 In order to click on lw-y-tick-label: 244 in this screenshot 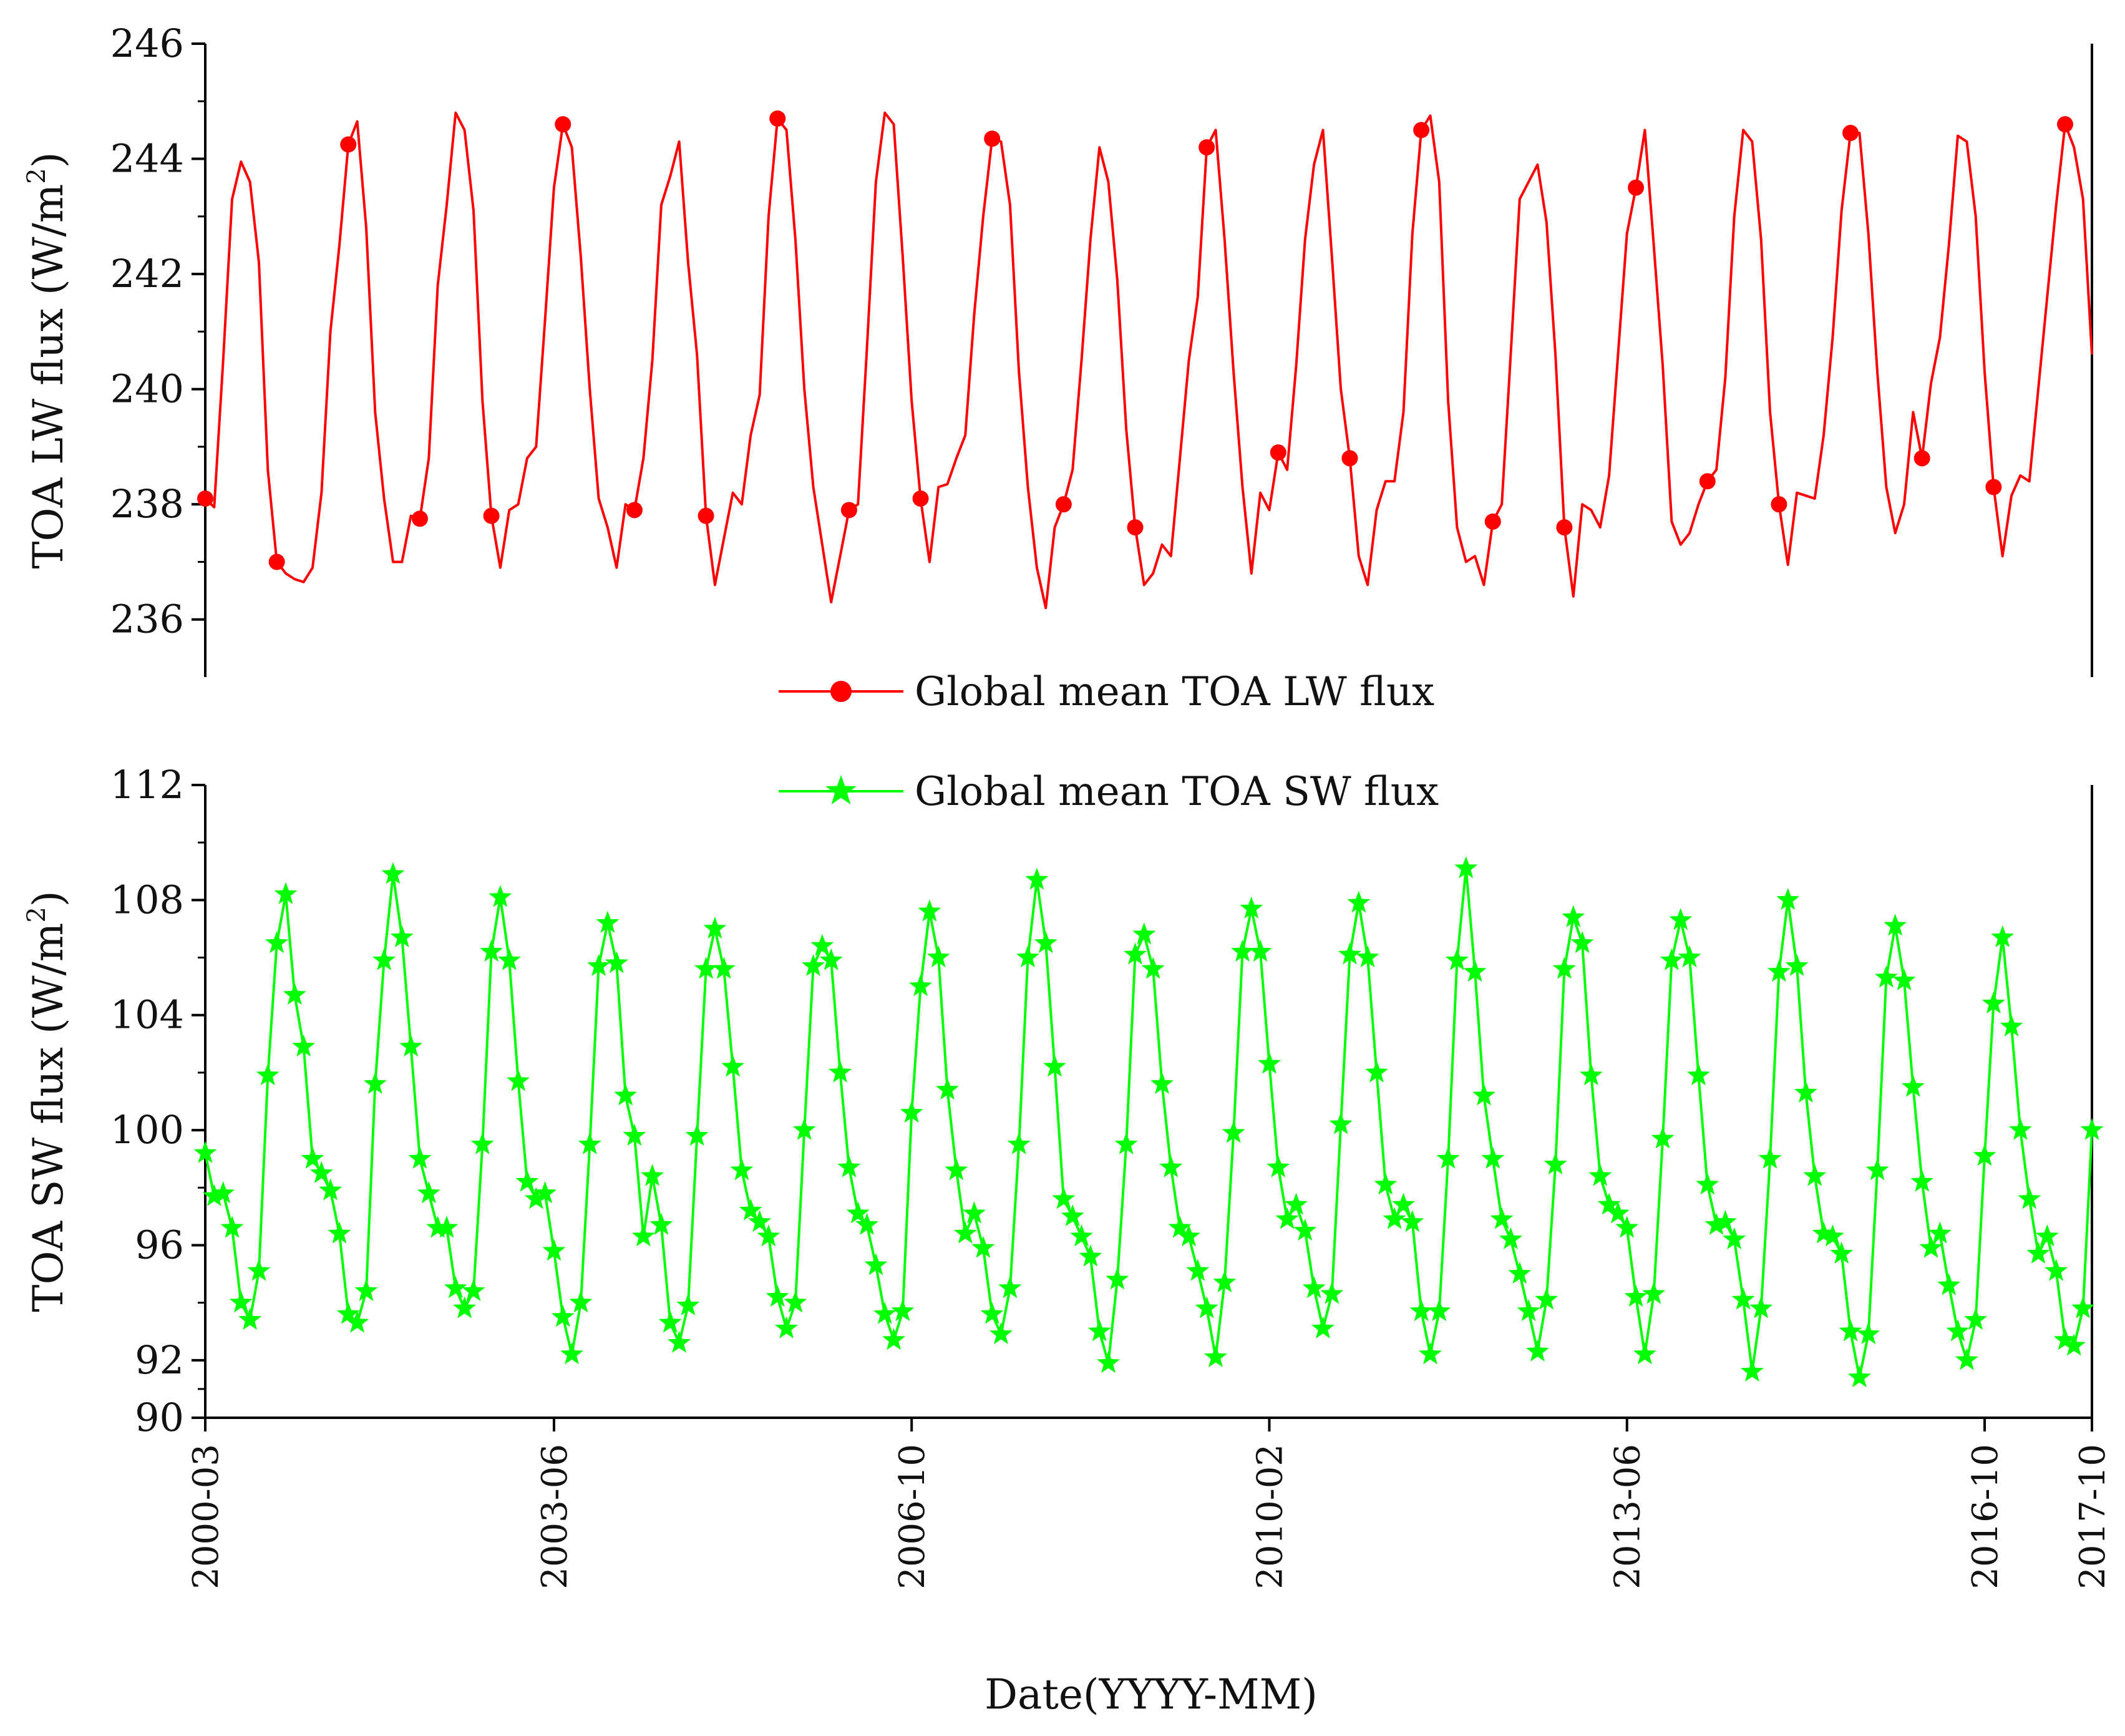, I will do `click(147, 159)`.